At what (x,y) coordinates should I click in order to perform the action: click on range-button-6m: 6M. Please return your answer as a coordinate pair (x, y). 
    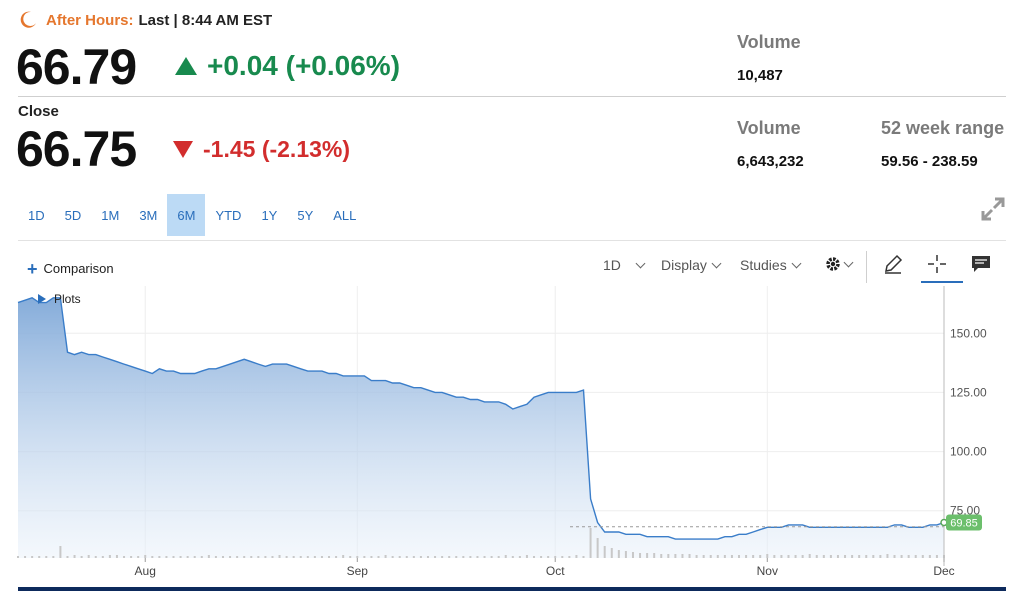
    Looking at the image, I should click on (186, 215).